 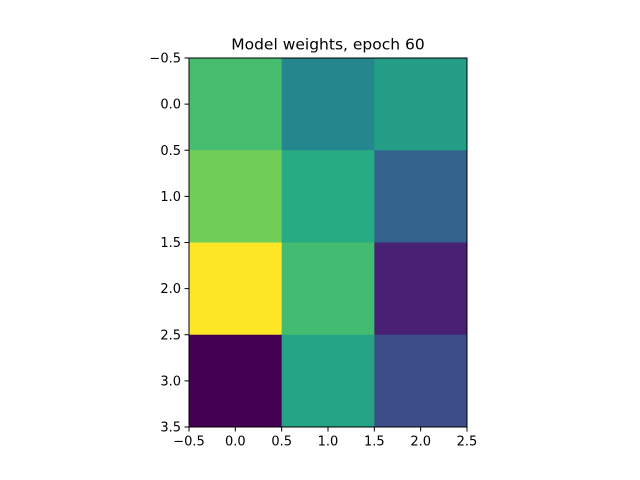 I want to click on chart-title: Model weights, epoch 60, so click(x=328, y=45).